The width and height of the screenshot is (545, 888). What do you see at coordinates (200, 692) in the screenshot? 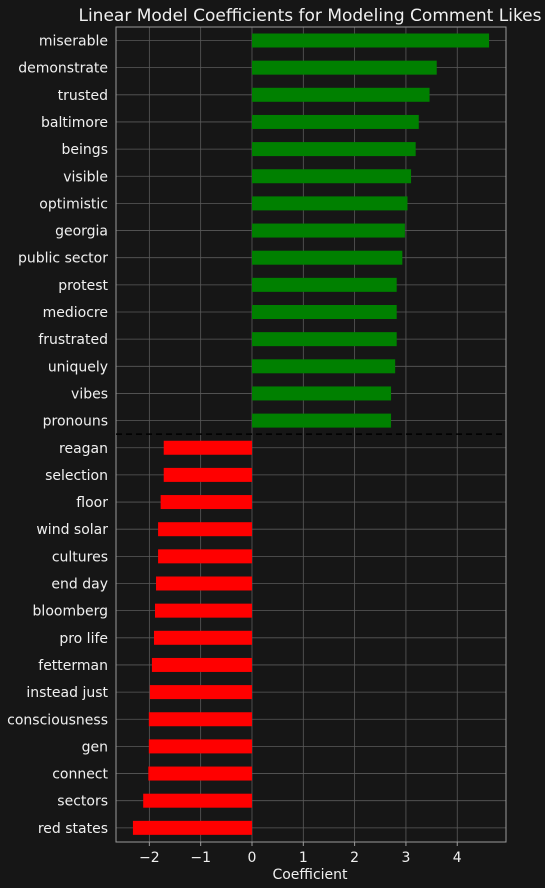
I see `bar-instead-just` at bounding box center [200, 692].